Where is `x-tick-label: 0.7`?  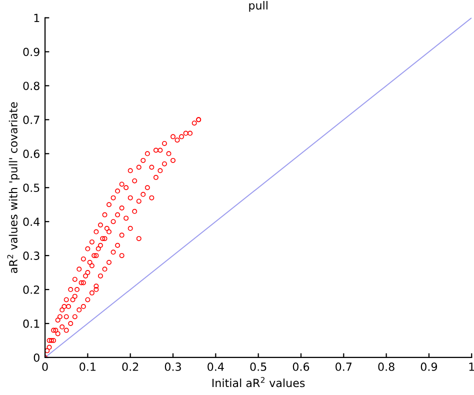 x-tick-label: 0.7 is located at coordinates (344, 366).